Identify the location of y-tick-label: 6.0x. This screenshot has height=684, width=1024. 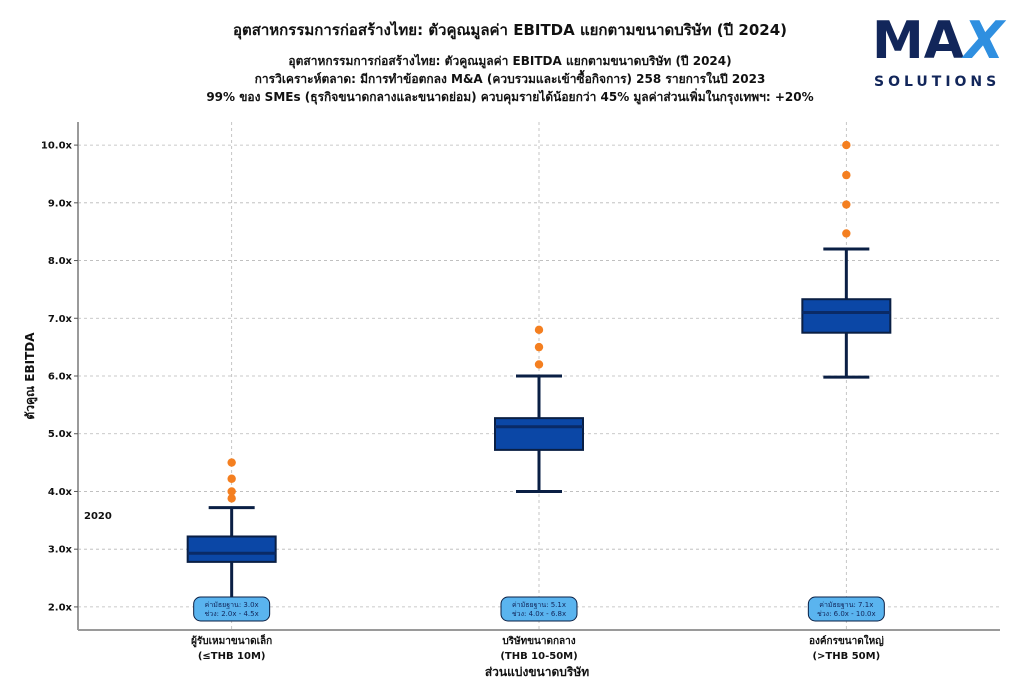
(60, 377).